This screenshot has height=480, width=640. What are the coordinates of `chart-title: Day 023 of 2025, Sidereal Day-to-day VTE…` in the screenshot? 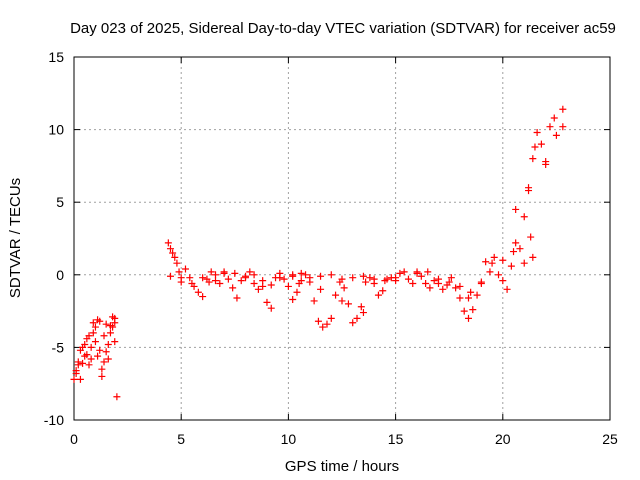 It's located at (343, 28).